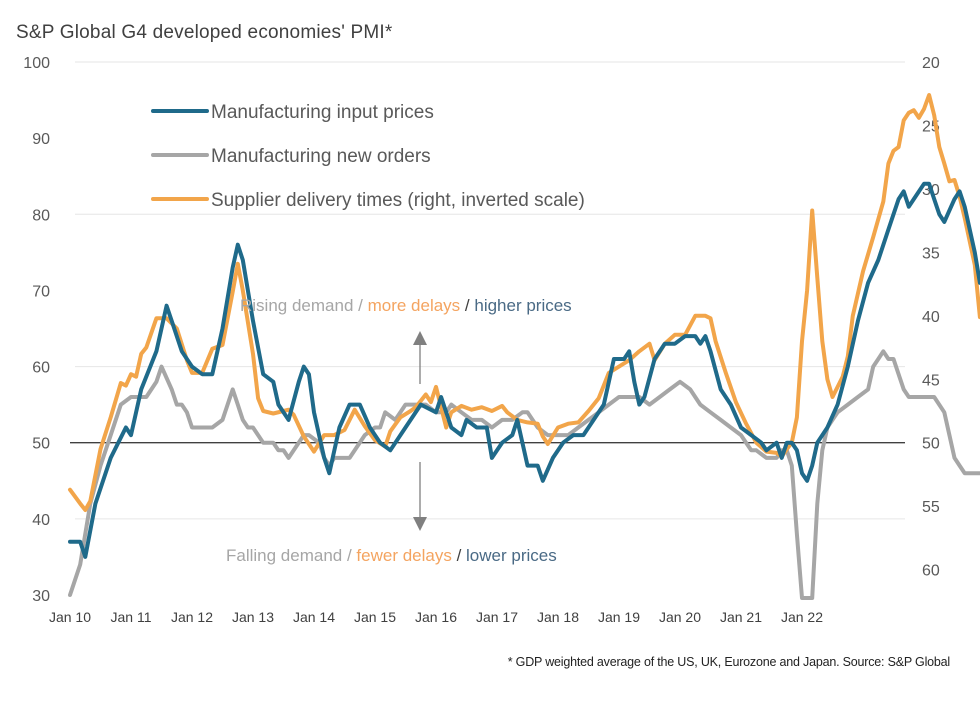 This screenshot has height=708, width=980. Describe the element at coordinates (36, 63) in the screenshot. I see `left-tick-label: 100` at that location.